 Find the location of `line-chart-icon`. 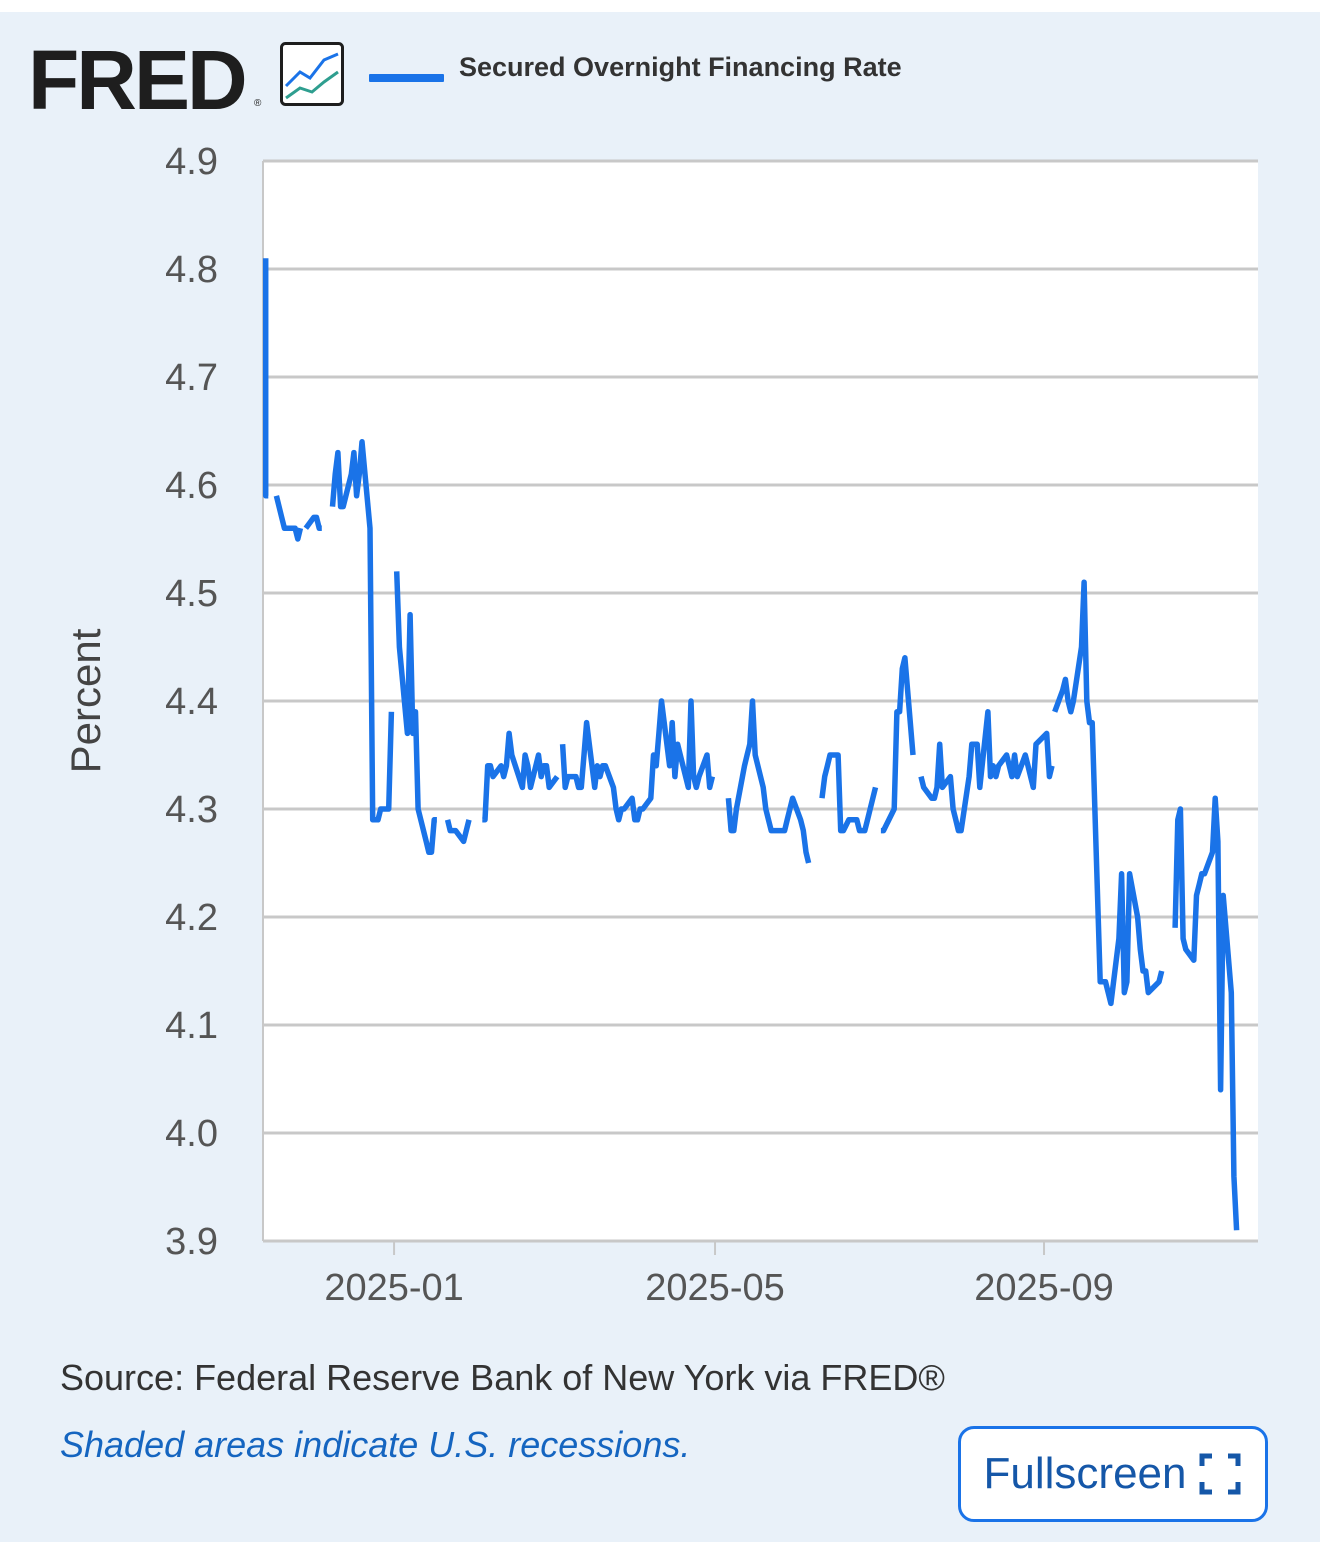

line-chart-icon is located at coordinates (312, 74).